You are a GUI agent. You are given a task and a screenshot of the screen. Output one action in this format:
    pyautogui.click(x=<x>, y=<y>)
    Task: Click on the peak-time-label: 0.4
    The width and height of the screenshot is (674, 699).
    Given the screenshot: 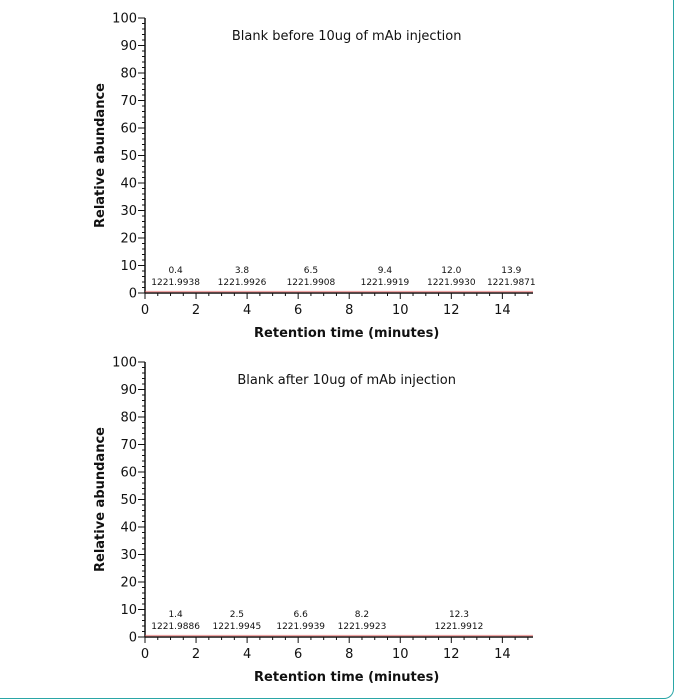 What is the action you would take?
    pyautogui.click(x=175, y=271)
    